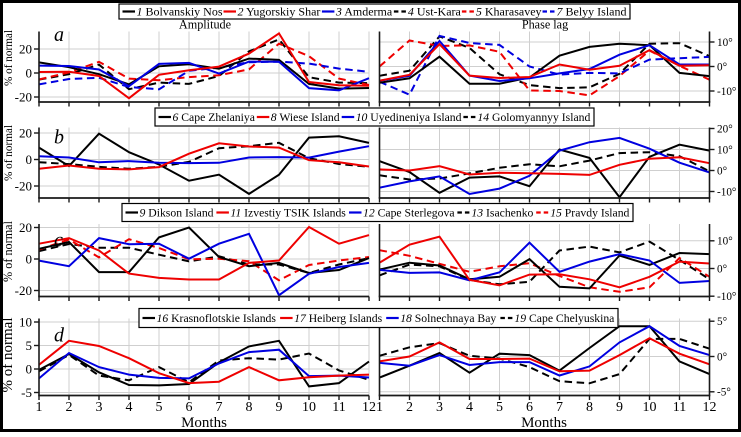 The width and height of the screenshot is (741, 437). I want to click on svg-text: 4 Ust-Kara, so click(435, 12).